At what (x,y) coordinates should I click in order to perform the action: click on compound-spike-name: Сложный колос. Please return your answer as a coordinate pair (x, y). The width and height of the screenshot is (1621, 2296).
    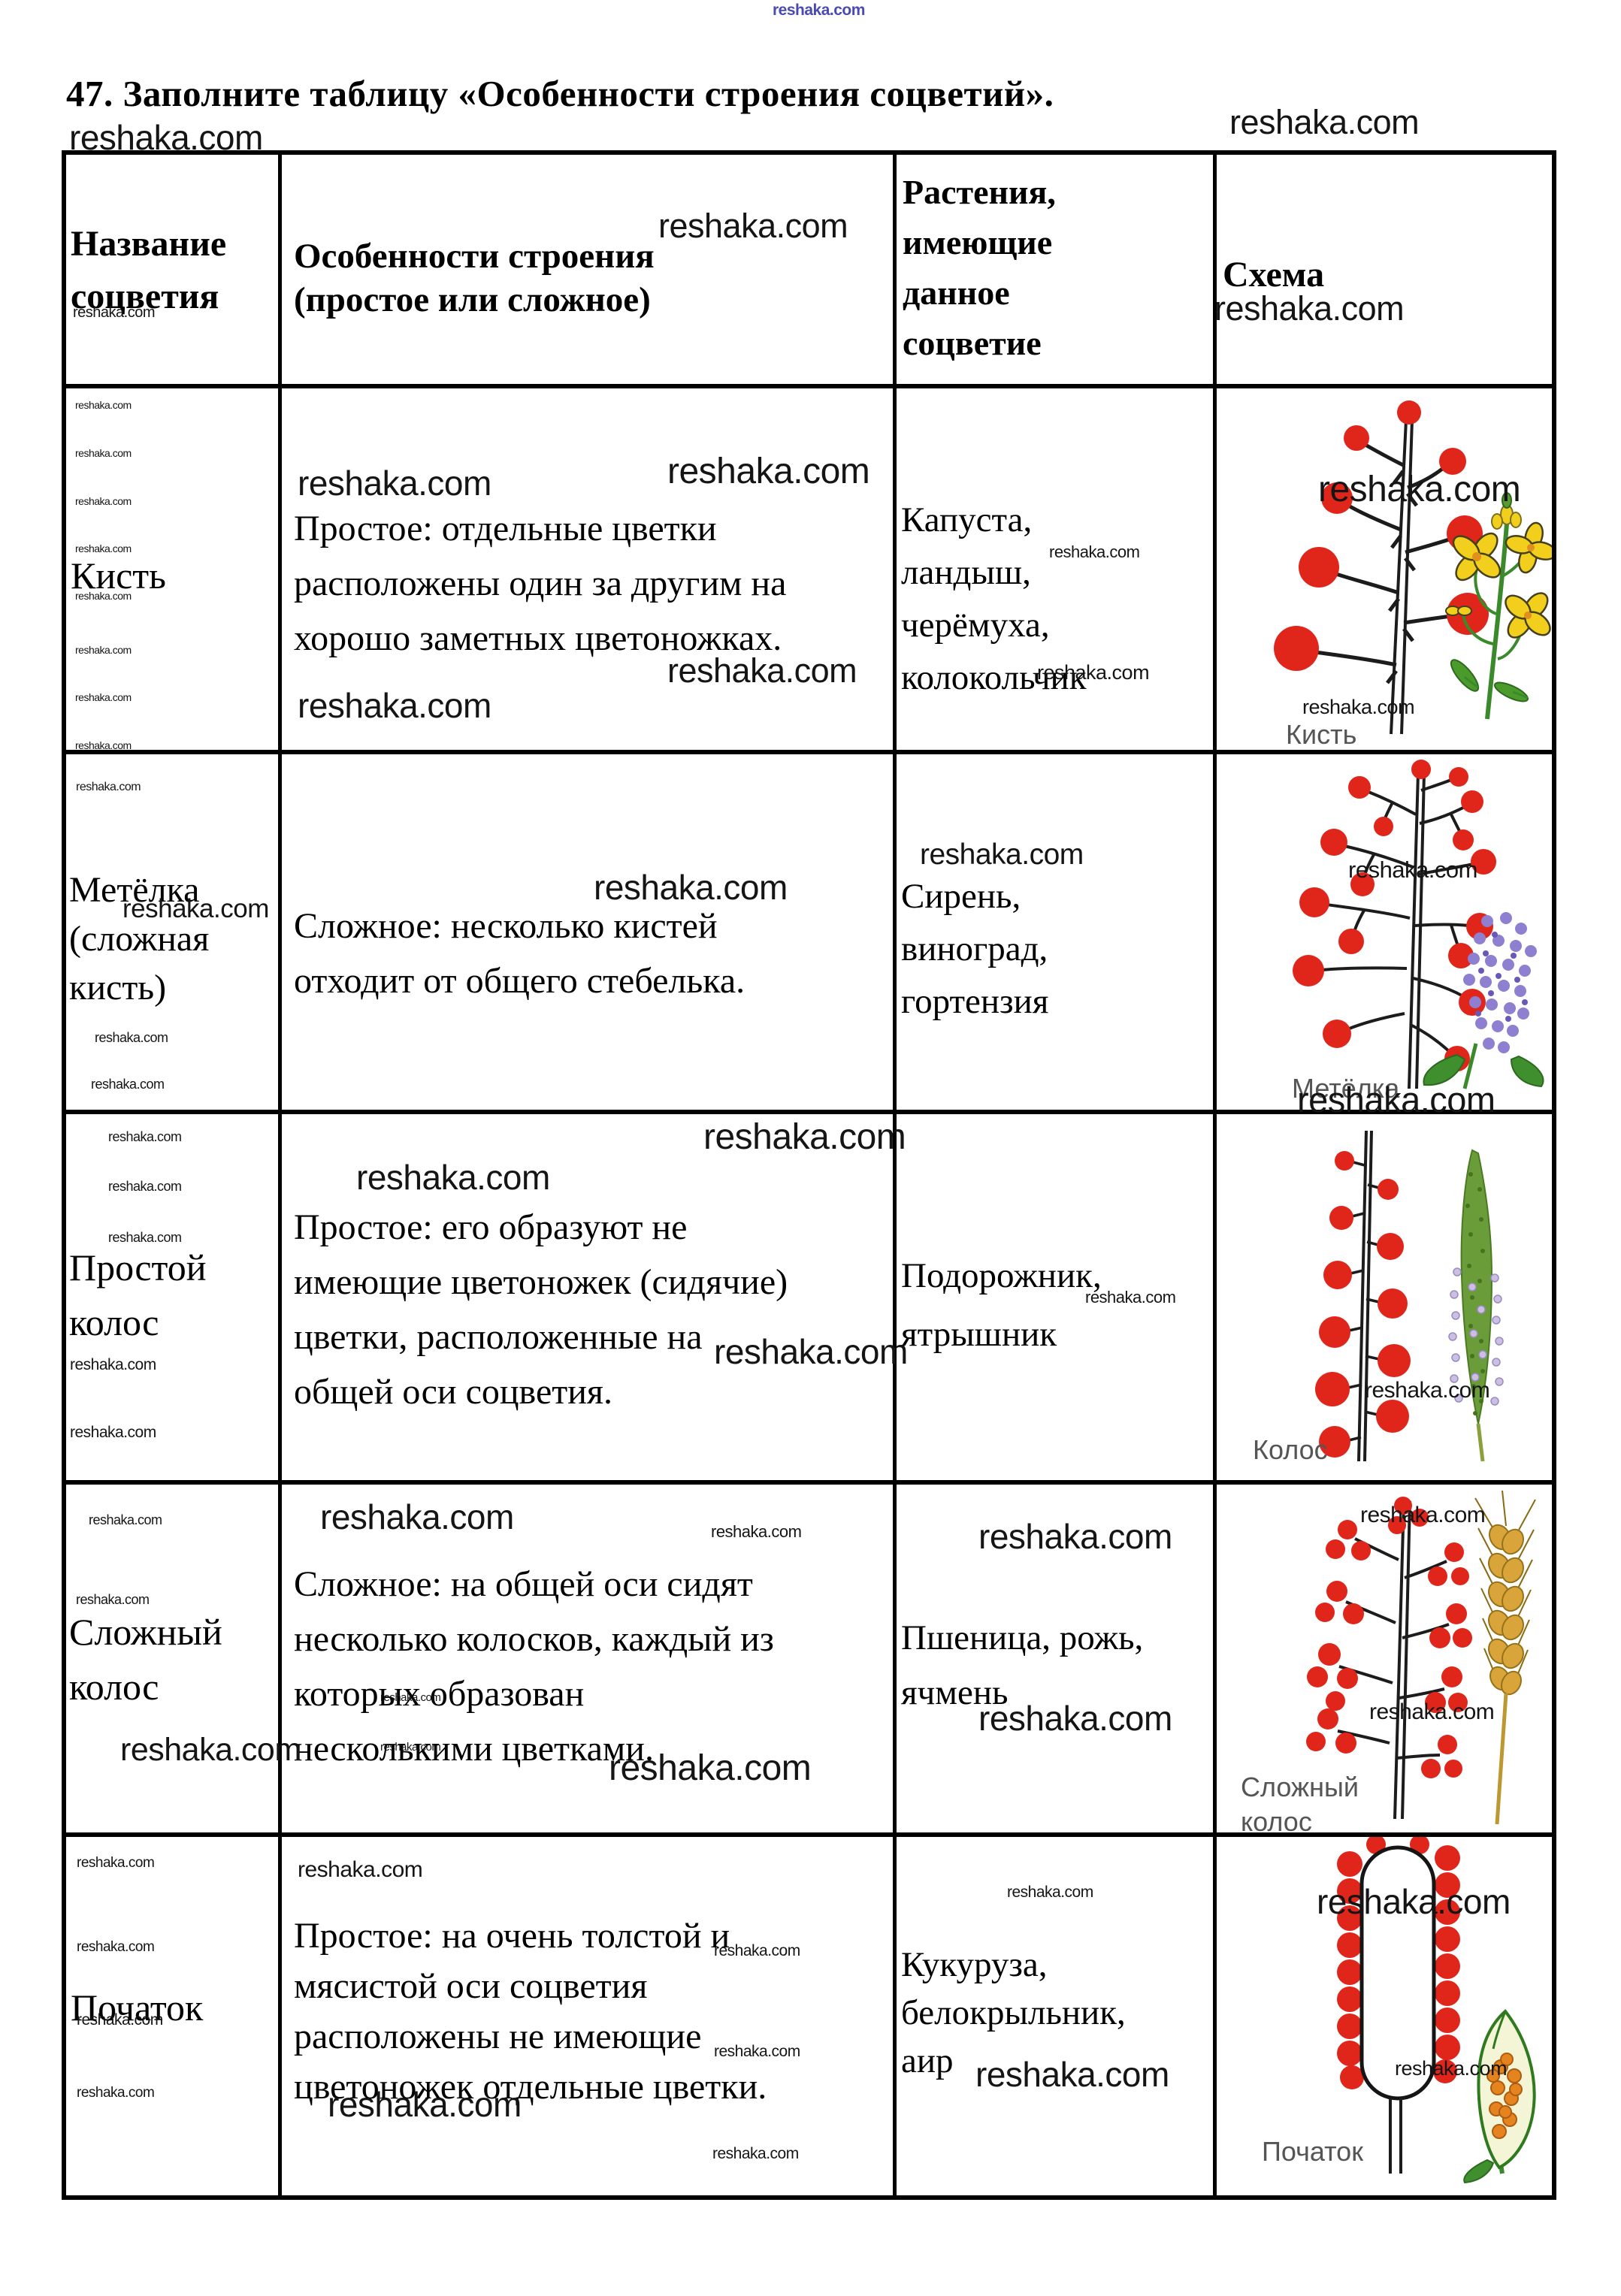
    Looking at the image, I should click on (173, 1659).